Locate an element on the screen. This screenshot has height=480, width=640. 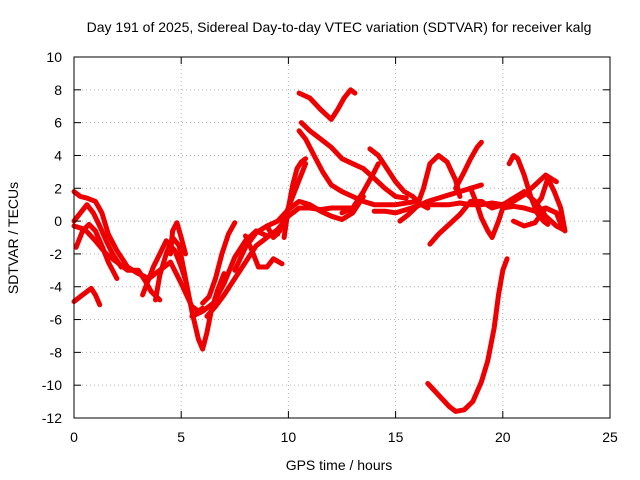
y-tick-label: 8 is located at coordinates (58, 90).